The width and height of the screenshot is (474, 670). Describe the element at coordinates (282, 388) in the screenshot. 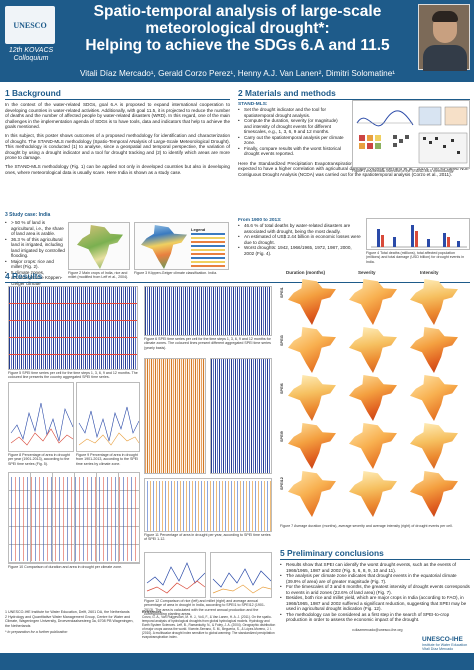

I see `map-row-label: SPEI6` at that location.